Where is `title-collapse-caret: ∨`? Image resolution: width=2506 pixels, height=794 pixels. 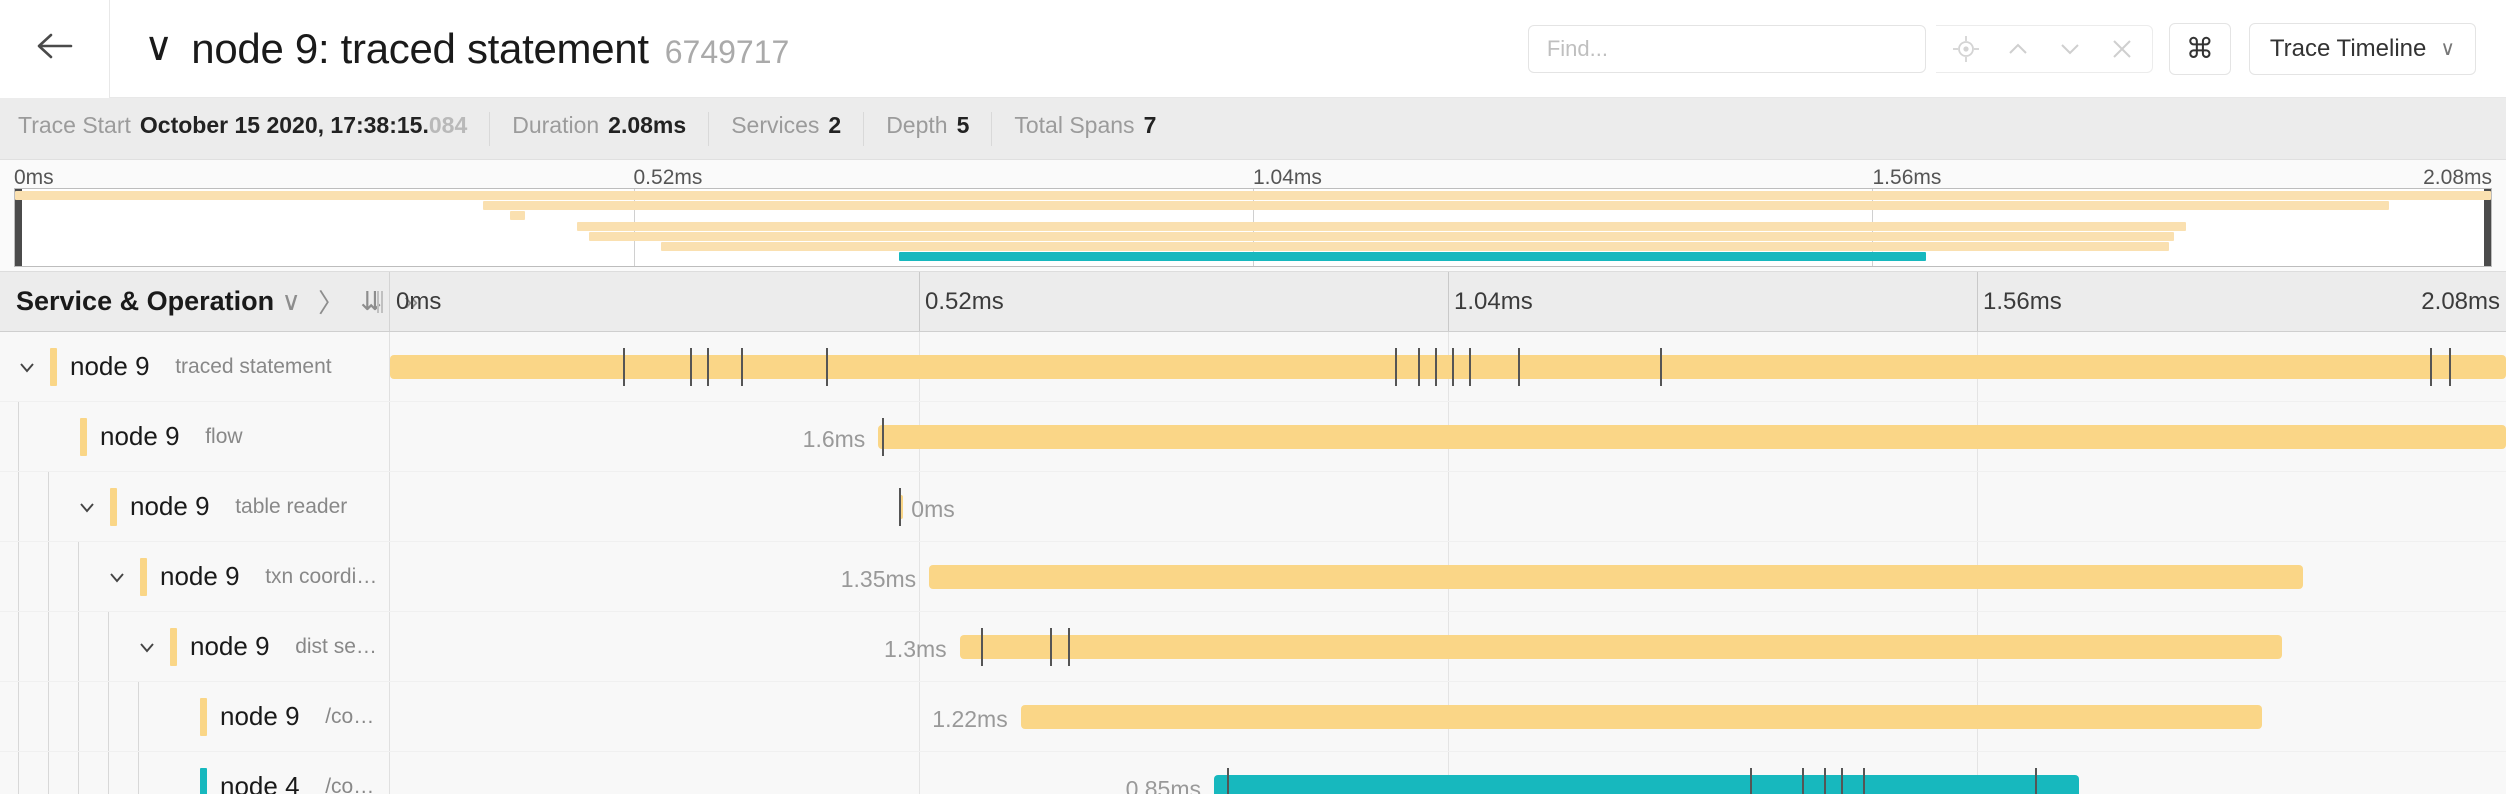
title-collapse-caret: ∨ is located at coordinates (159, 46).